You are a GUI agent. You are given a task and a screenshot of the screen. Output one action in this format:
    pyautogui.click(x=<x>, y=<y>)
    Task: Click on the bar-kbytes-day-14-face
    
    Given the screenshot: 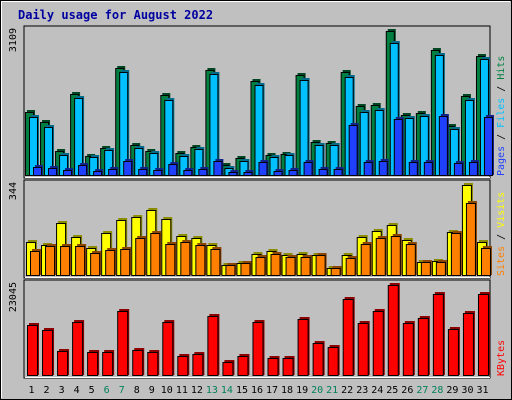 What is the action you would take?
    pyautogui.click(x=228, y=369)
    